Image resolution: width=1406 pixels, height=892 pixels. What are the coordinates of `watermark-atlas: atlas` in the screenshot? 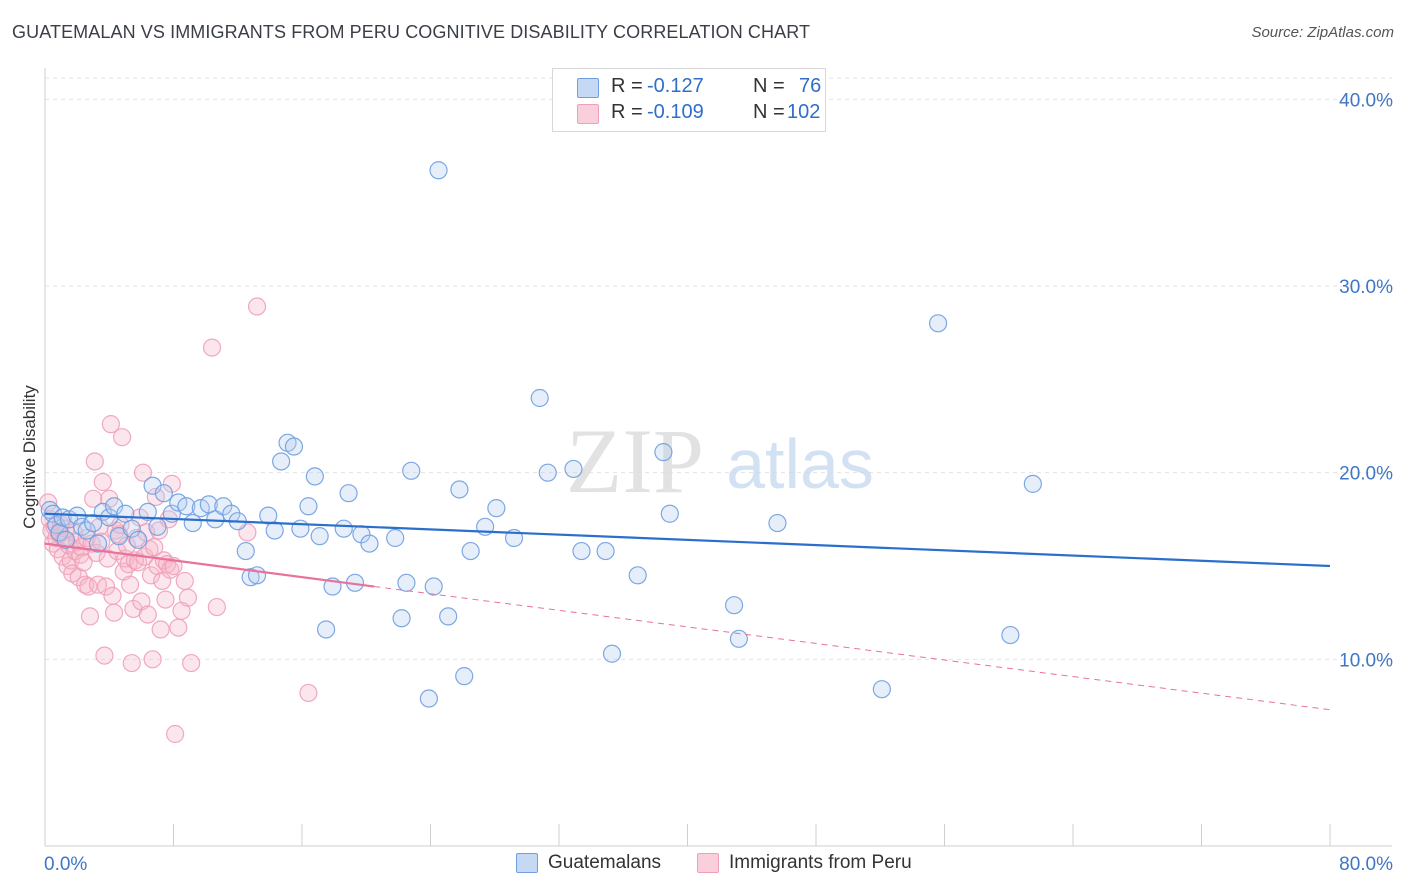 It's located at (800, 464).